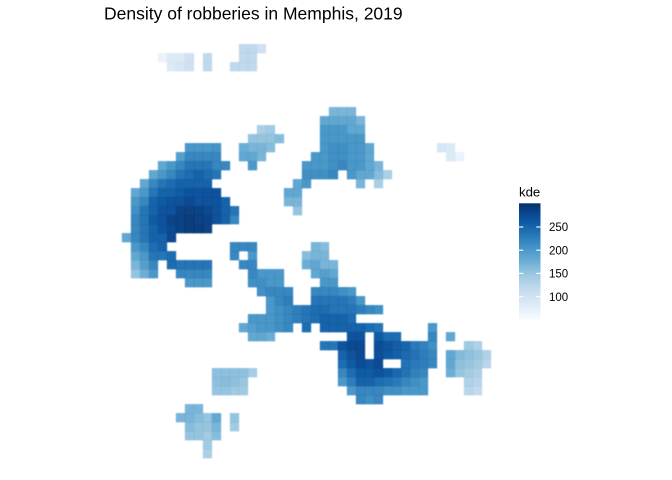  Describe the element at coordinates (558, 275) in the screenshot. I see `svg-text: 150` at that location.